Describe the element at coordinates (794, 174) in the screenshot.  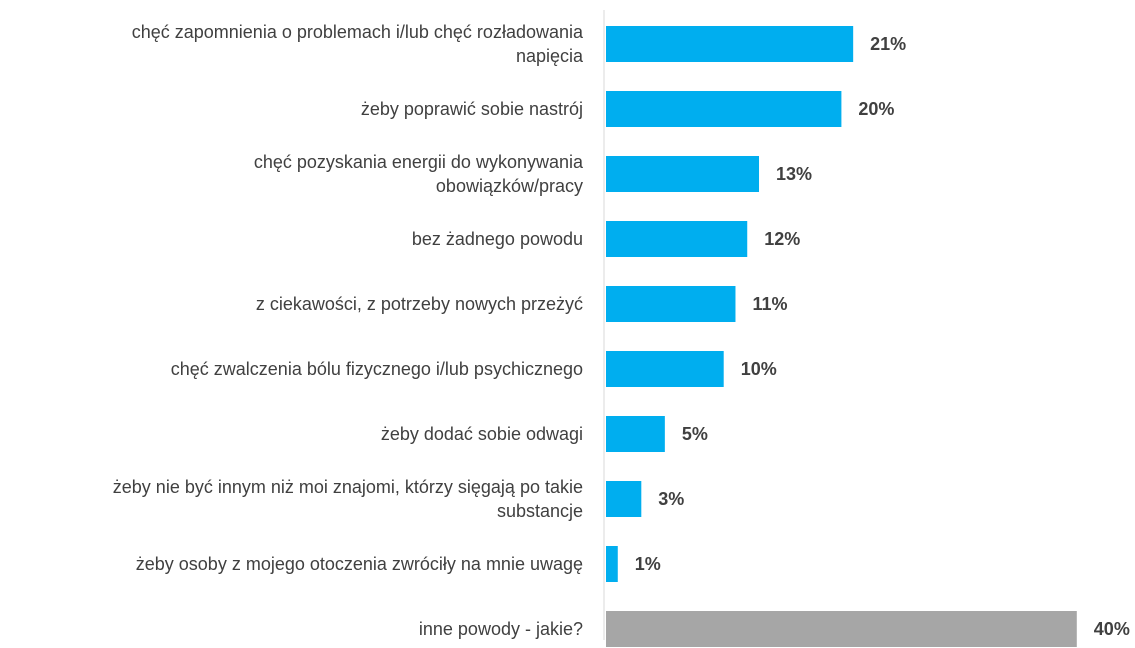
I see `data-label: 13%` at that location.